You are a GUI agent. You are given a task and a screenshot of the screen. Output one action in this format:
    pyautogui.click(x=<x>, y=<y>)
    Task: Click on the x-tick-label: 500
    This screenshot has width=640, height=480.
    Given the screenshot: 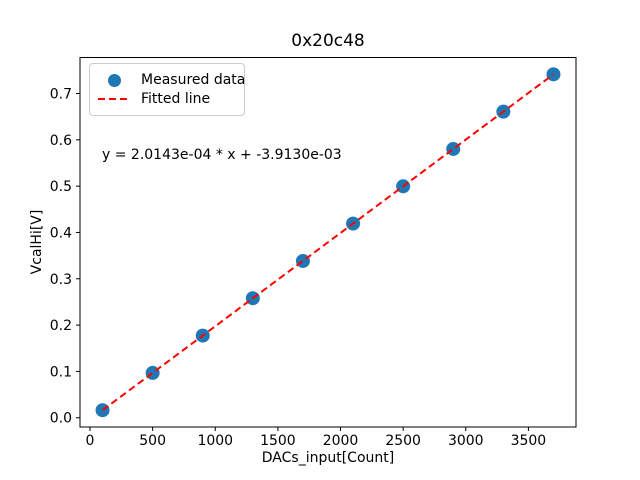 What is the action you would take?
    pyautogui.click(x=152, y=441)
    